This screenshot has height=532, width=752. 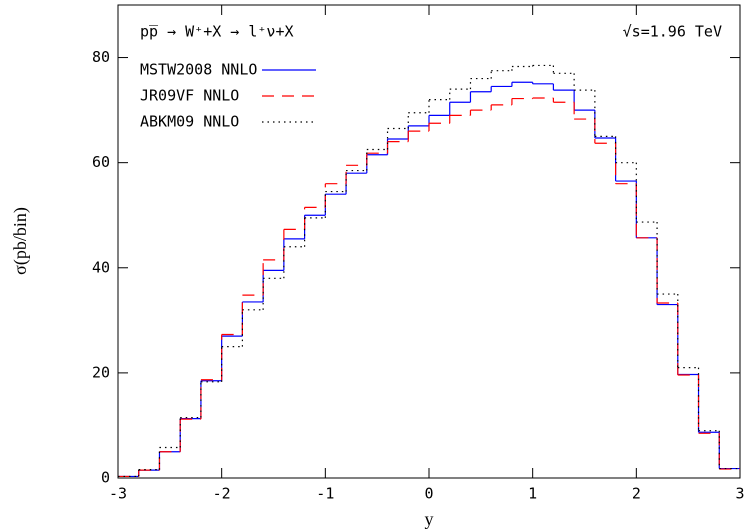 I want to click on y-tick-label: 40, so click(x=101, y=267).